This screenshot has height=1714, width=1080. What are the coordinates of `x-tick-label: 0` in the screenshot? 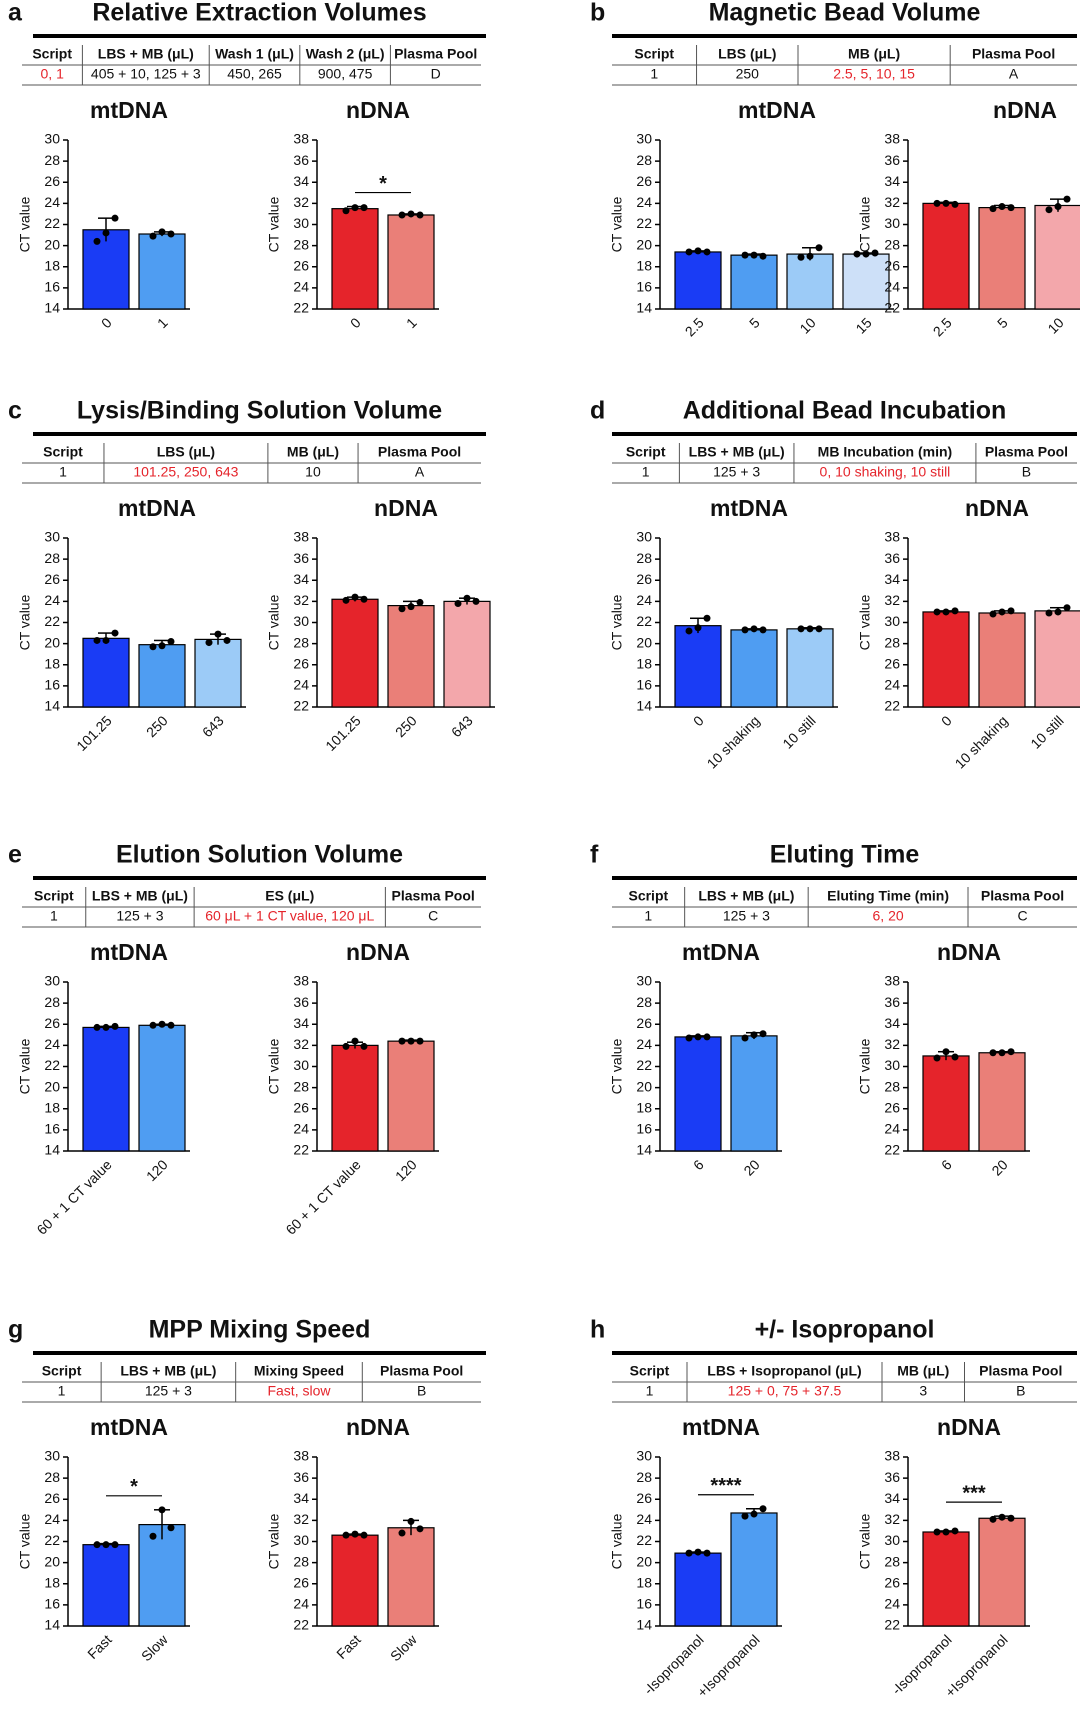 It's located at (106, 322).